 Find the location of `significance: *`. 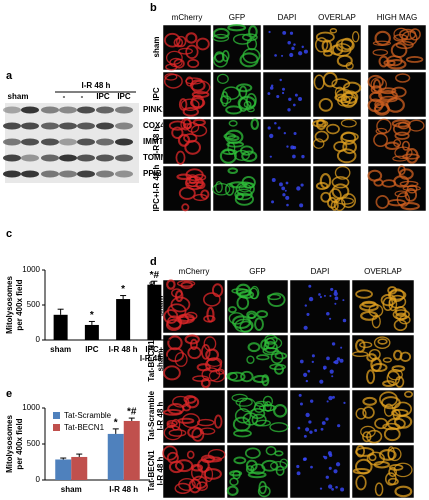

significance: * is located at coordinates (92, 315).